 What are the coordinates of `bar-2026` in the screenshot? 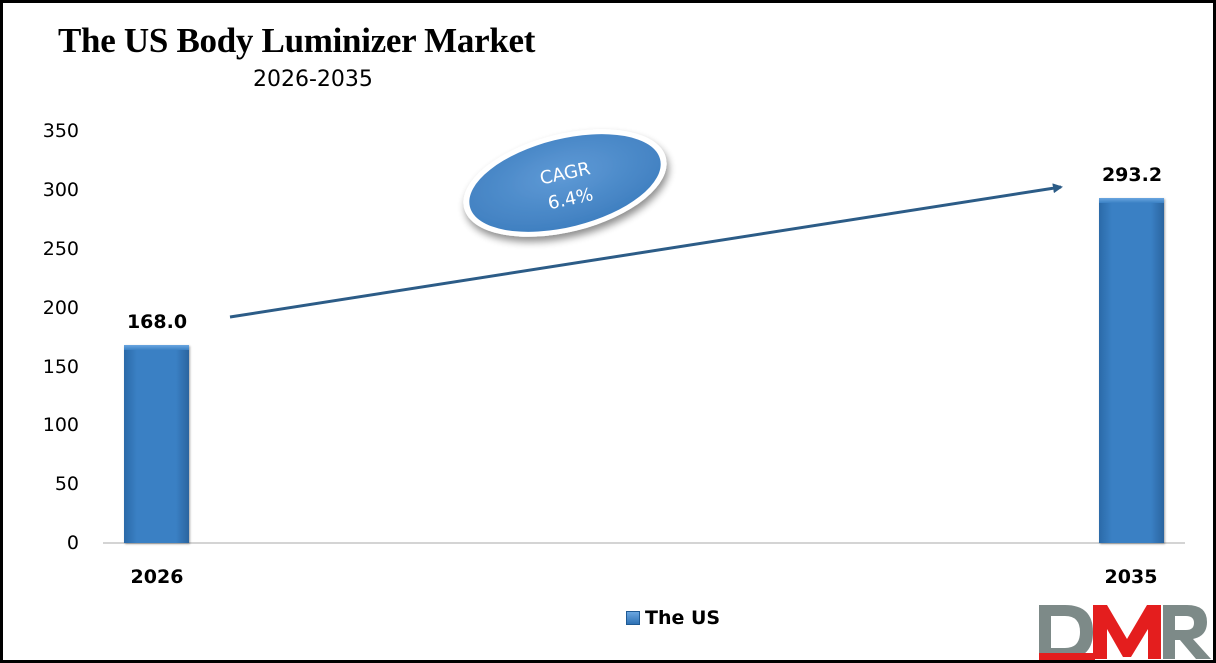 It's located at (156, 444).